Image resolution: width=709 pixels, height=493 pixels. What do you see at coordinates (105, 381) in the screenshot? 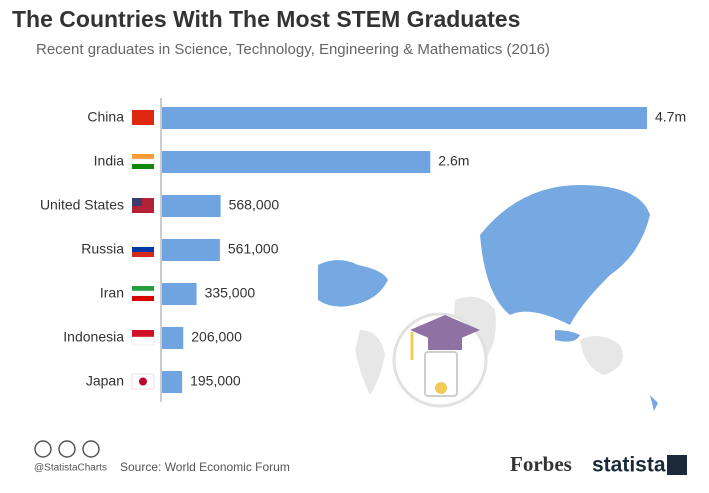
I see `category-label: Japan` at bounding box center [105, 381].